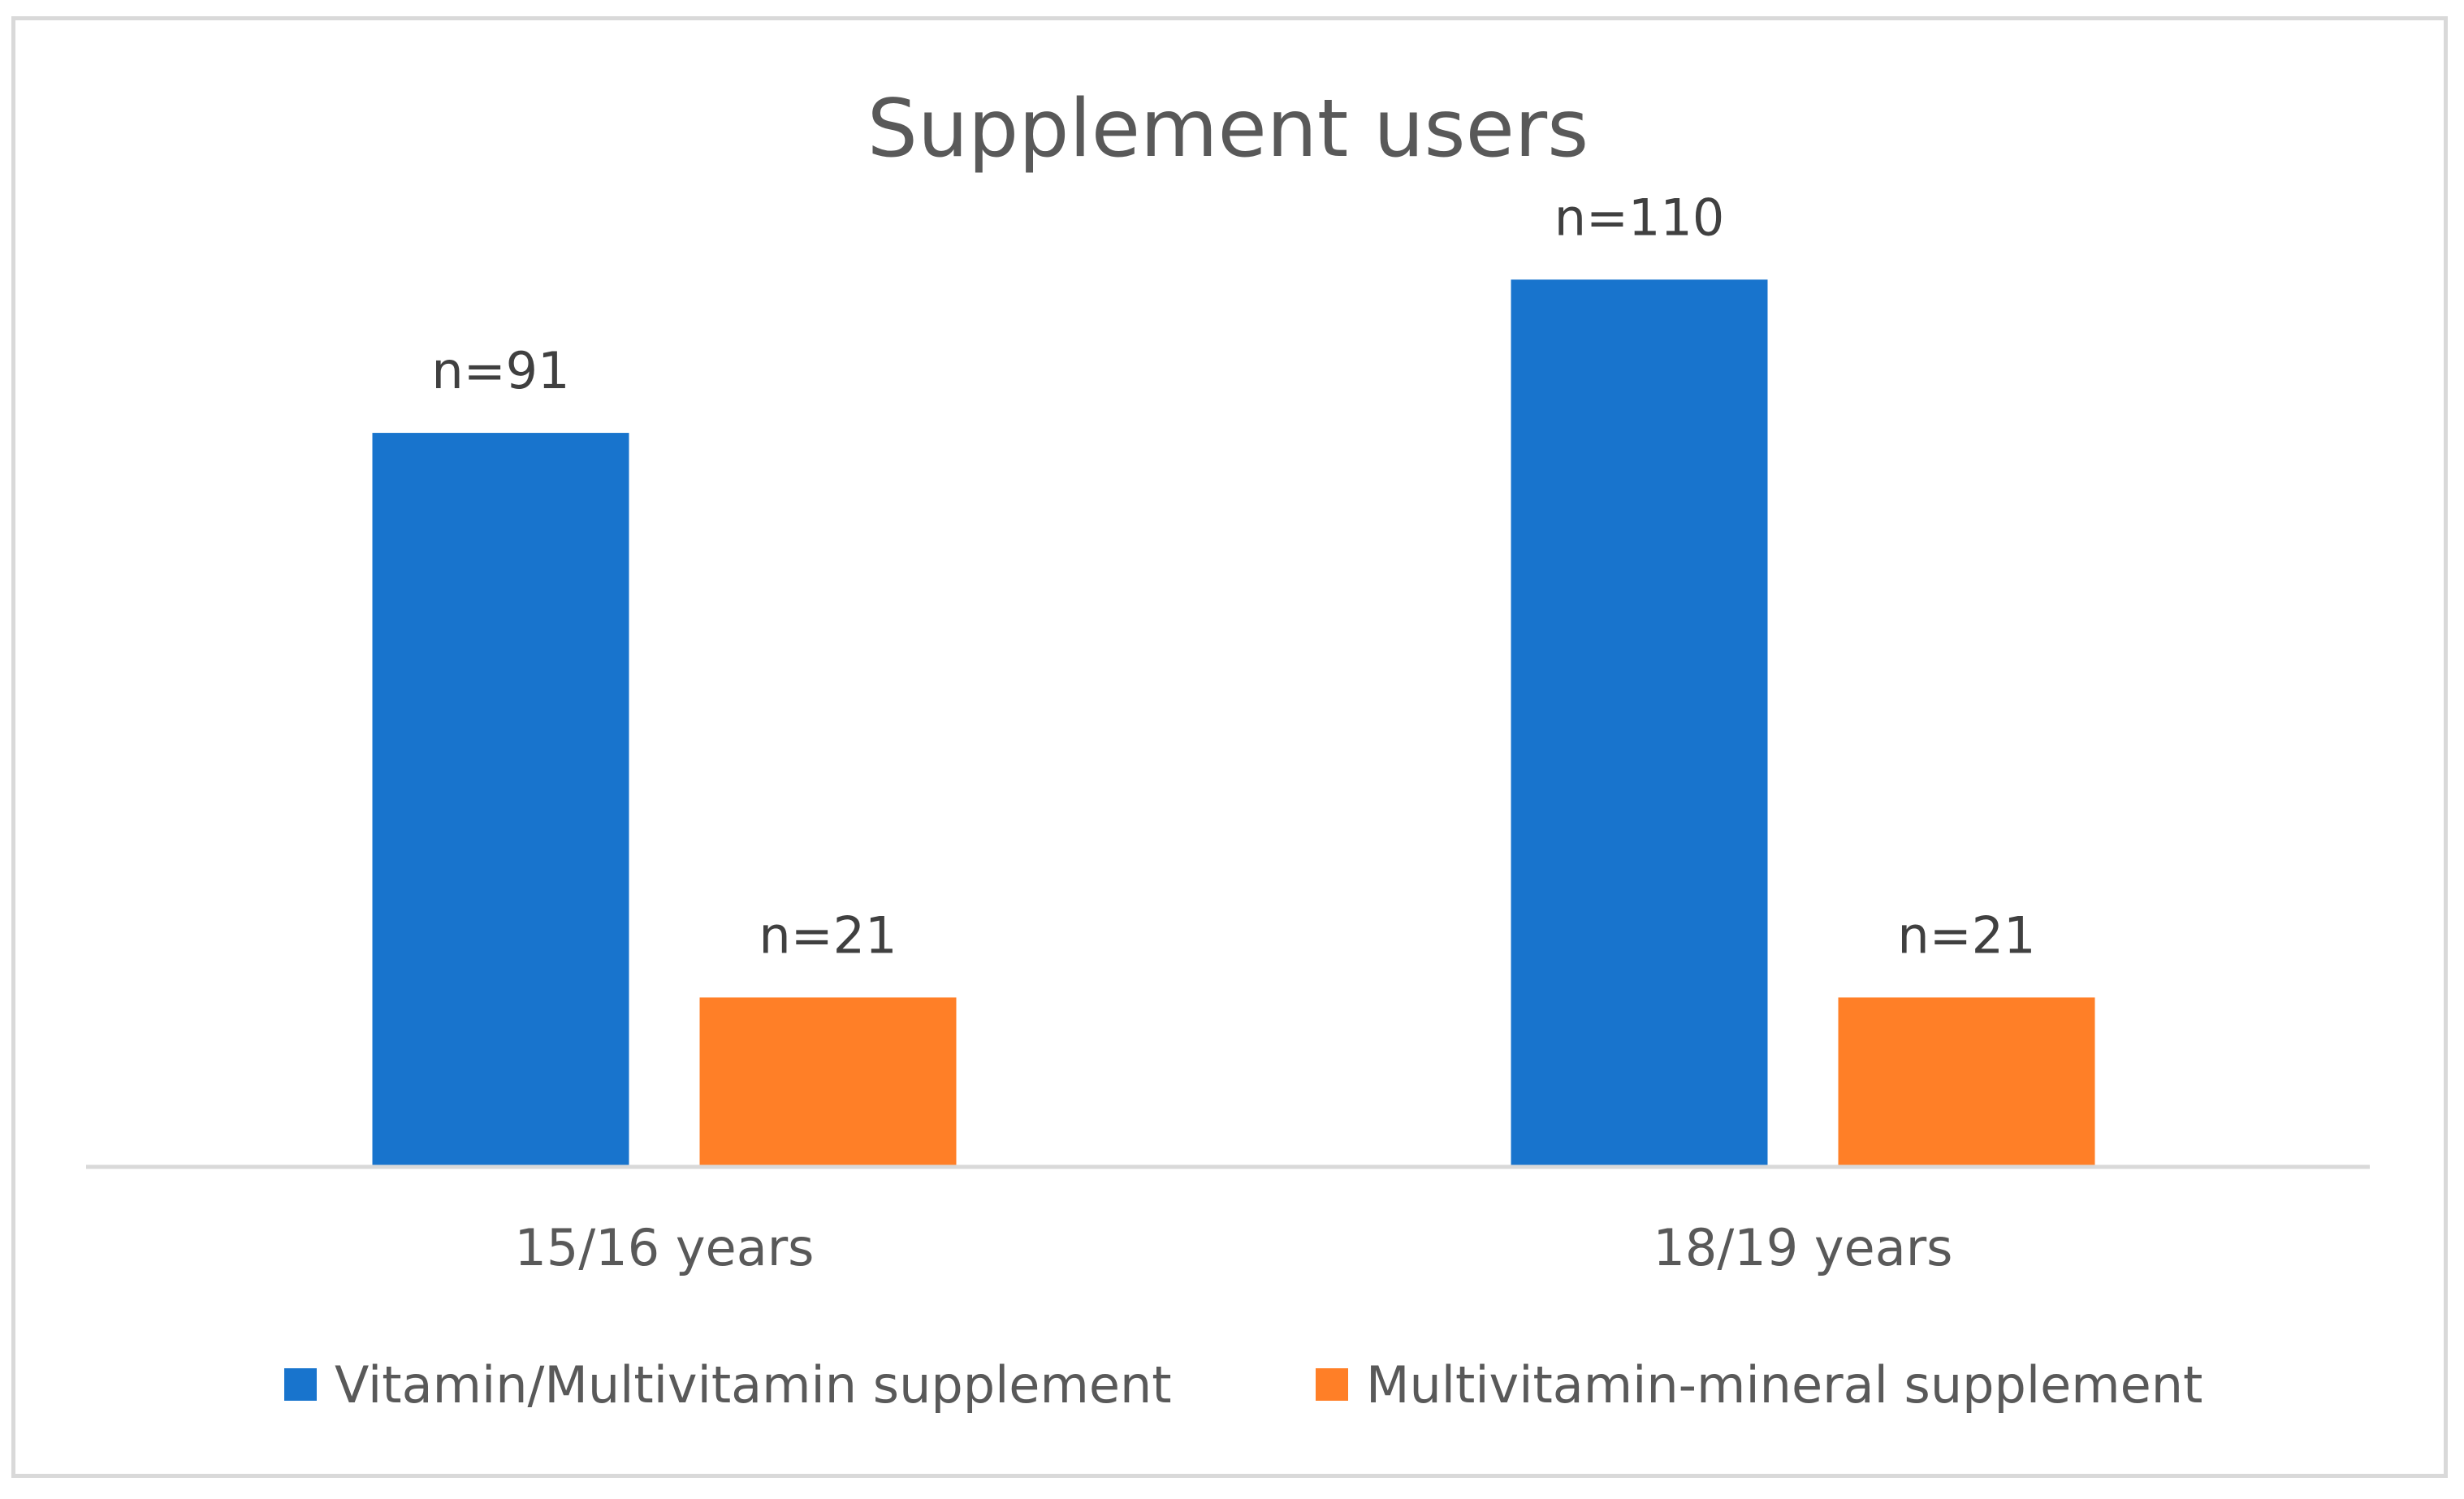  I want to click on chart-title: Supplement users, so click(1228, 129).